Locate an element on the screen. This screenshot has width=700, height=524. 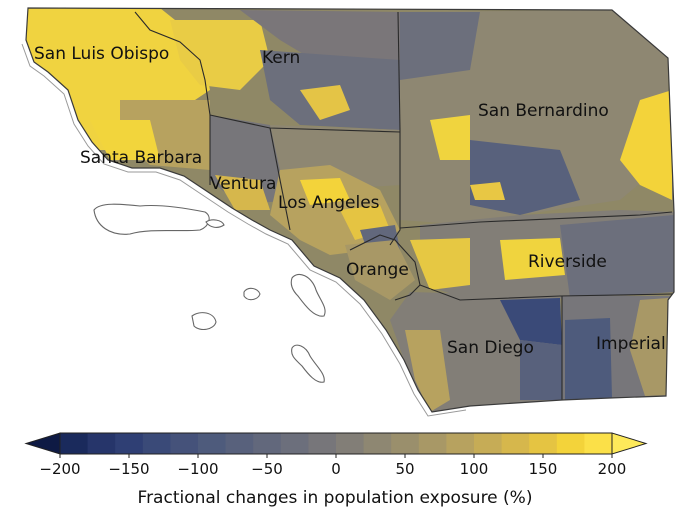
patch-kern-yellow is located at coordinates (325, 102).